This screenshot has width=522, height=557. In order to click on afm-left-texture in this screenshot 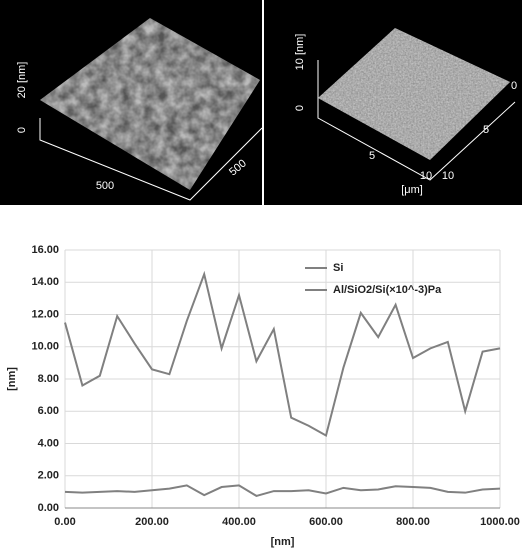, I will do `click(150, 104)`.